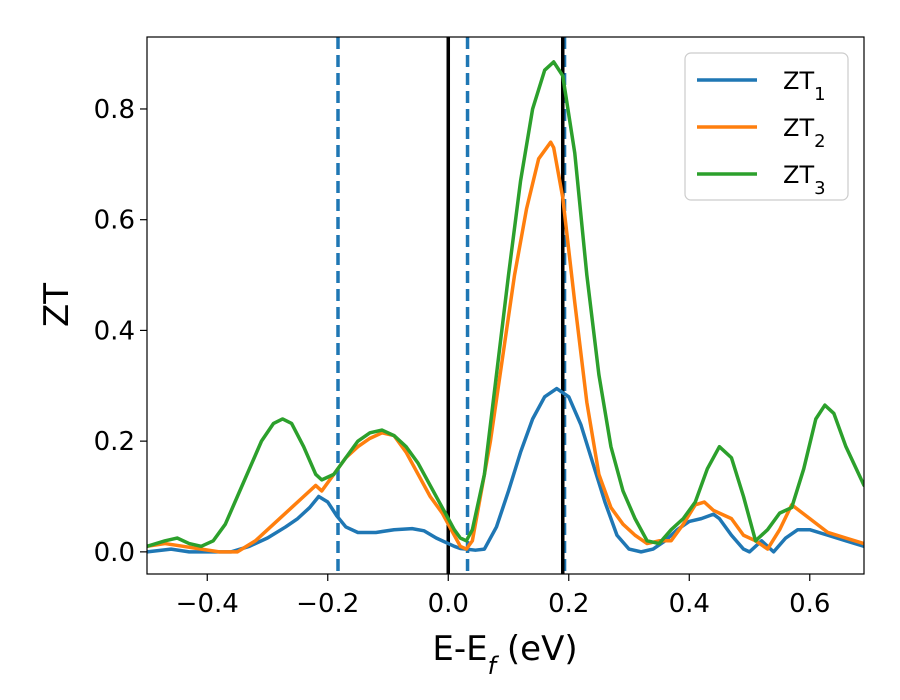 The image size is (900, 700). Describe the element at coordinates (804, 133) in the screenshot. I see `legend-label: ZT2` at that location.